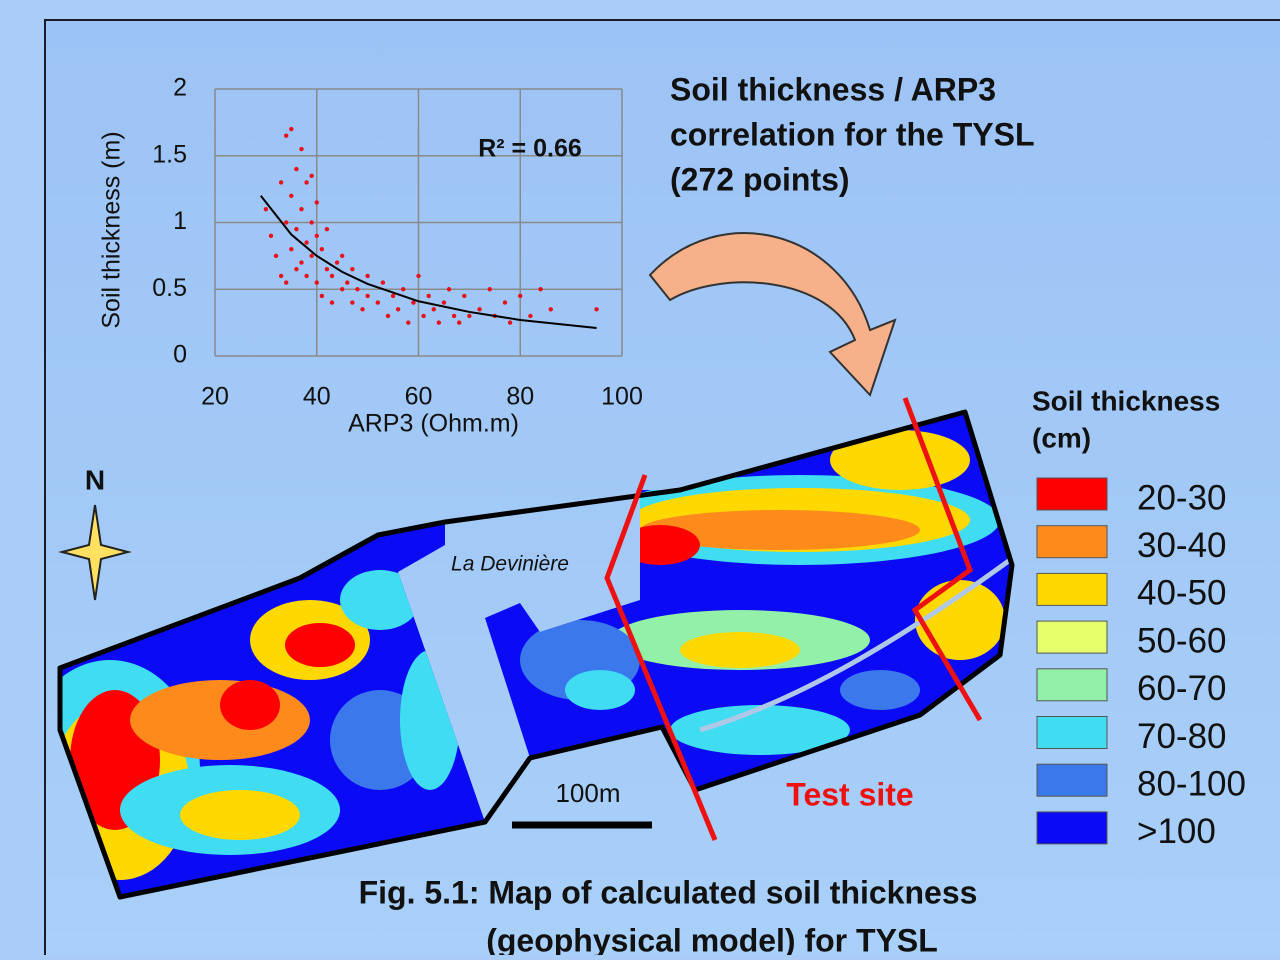 The height and width of the screenshot is (960, 1280). Describe the element at coordinates (833, 89) in the screenshot. I see `chart-title: Soil thickness / ARP3` at that location.